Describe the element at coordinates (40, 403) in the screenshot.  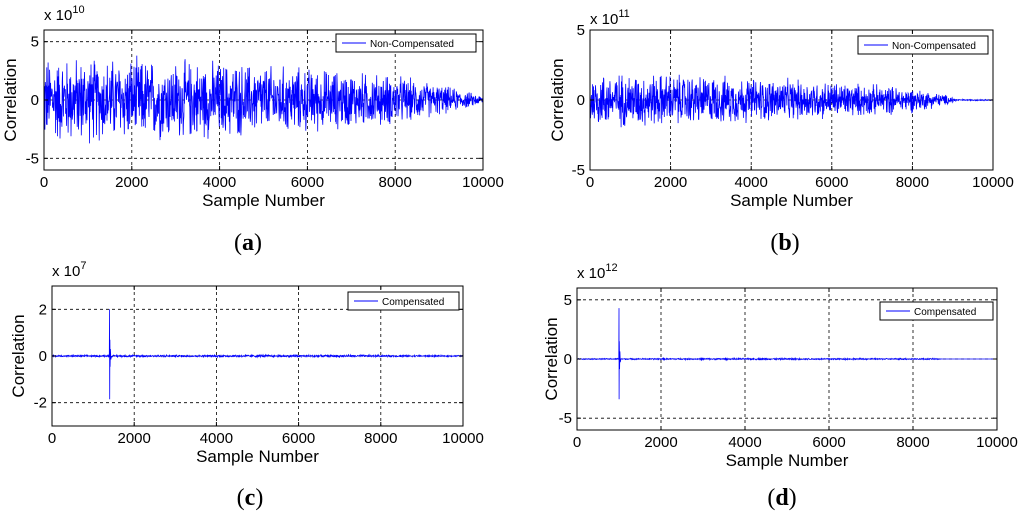
I see `y-tick-label: -2` at that location.